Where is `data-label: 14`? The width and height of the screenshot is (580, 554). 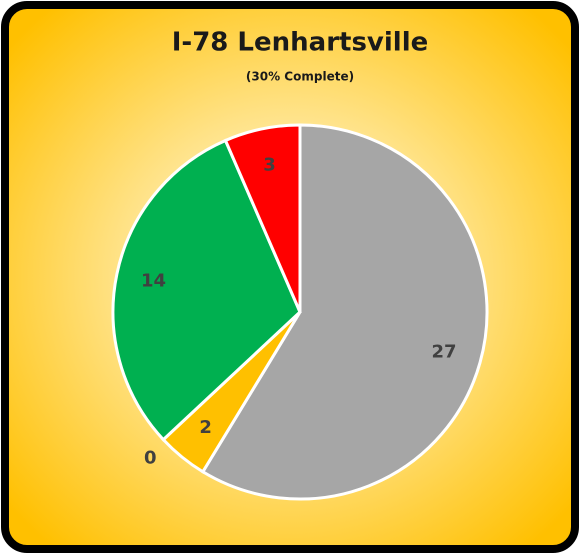 data-label: 14 is located at coordinates (153, 281).